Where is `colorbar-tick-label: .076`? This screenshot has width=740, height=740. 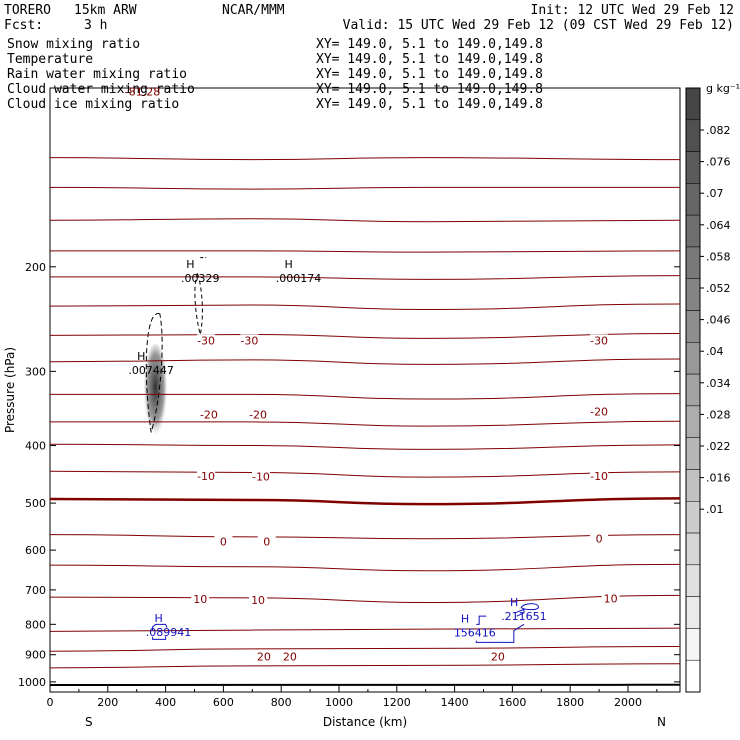 colorbar-tick-label: .076 is located at coordinates (718, 162).